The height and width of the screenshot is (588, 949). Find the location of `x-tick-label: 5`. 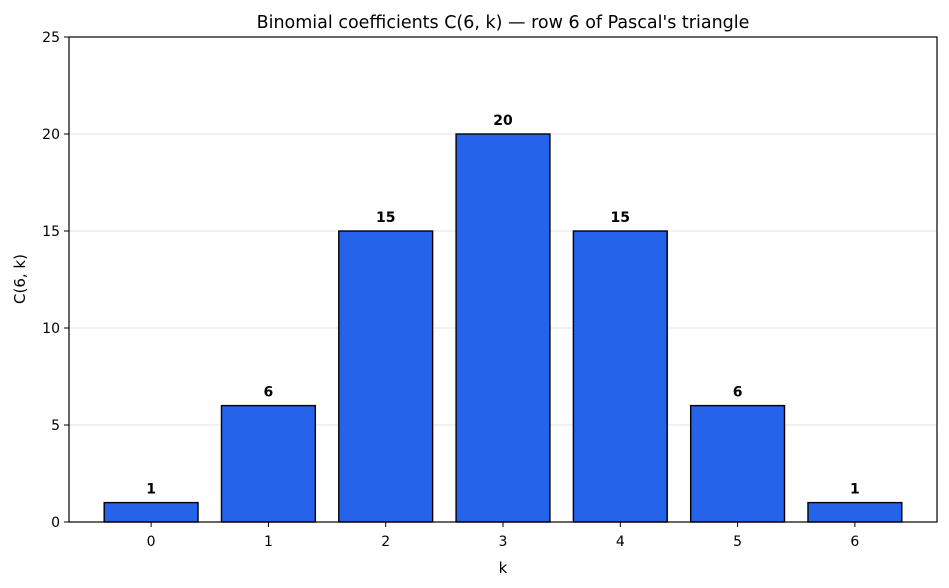

x-tick-label: 5 is located at coordinates (737, 542).